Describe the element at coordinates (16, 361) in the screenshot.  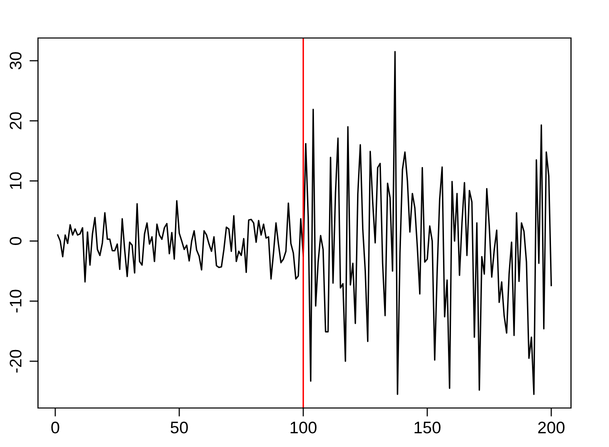
I see `y-tick-label: -20` at that location.